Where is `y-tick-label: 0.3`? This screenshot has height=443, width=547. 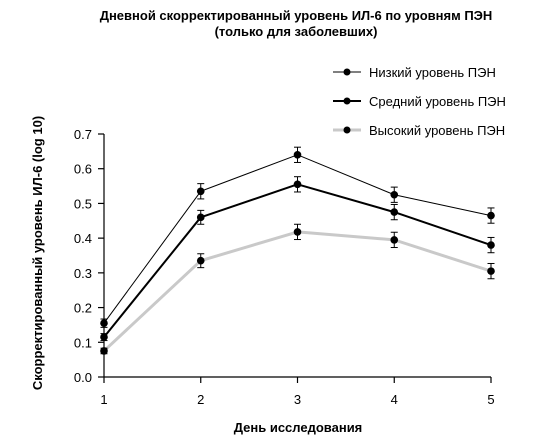
y-tick-label: 0.3 is located at coordinates (83, 273).